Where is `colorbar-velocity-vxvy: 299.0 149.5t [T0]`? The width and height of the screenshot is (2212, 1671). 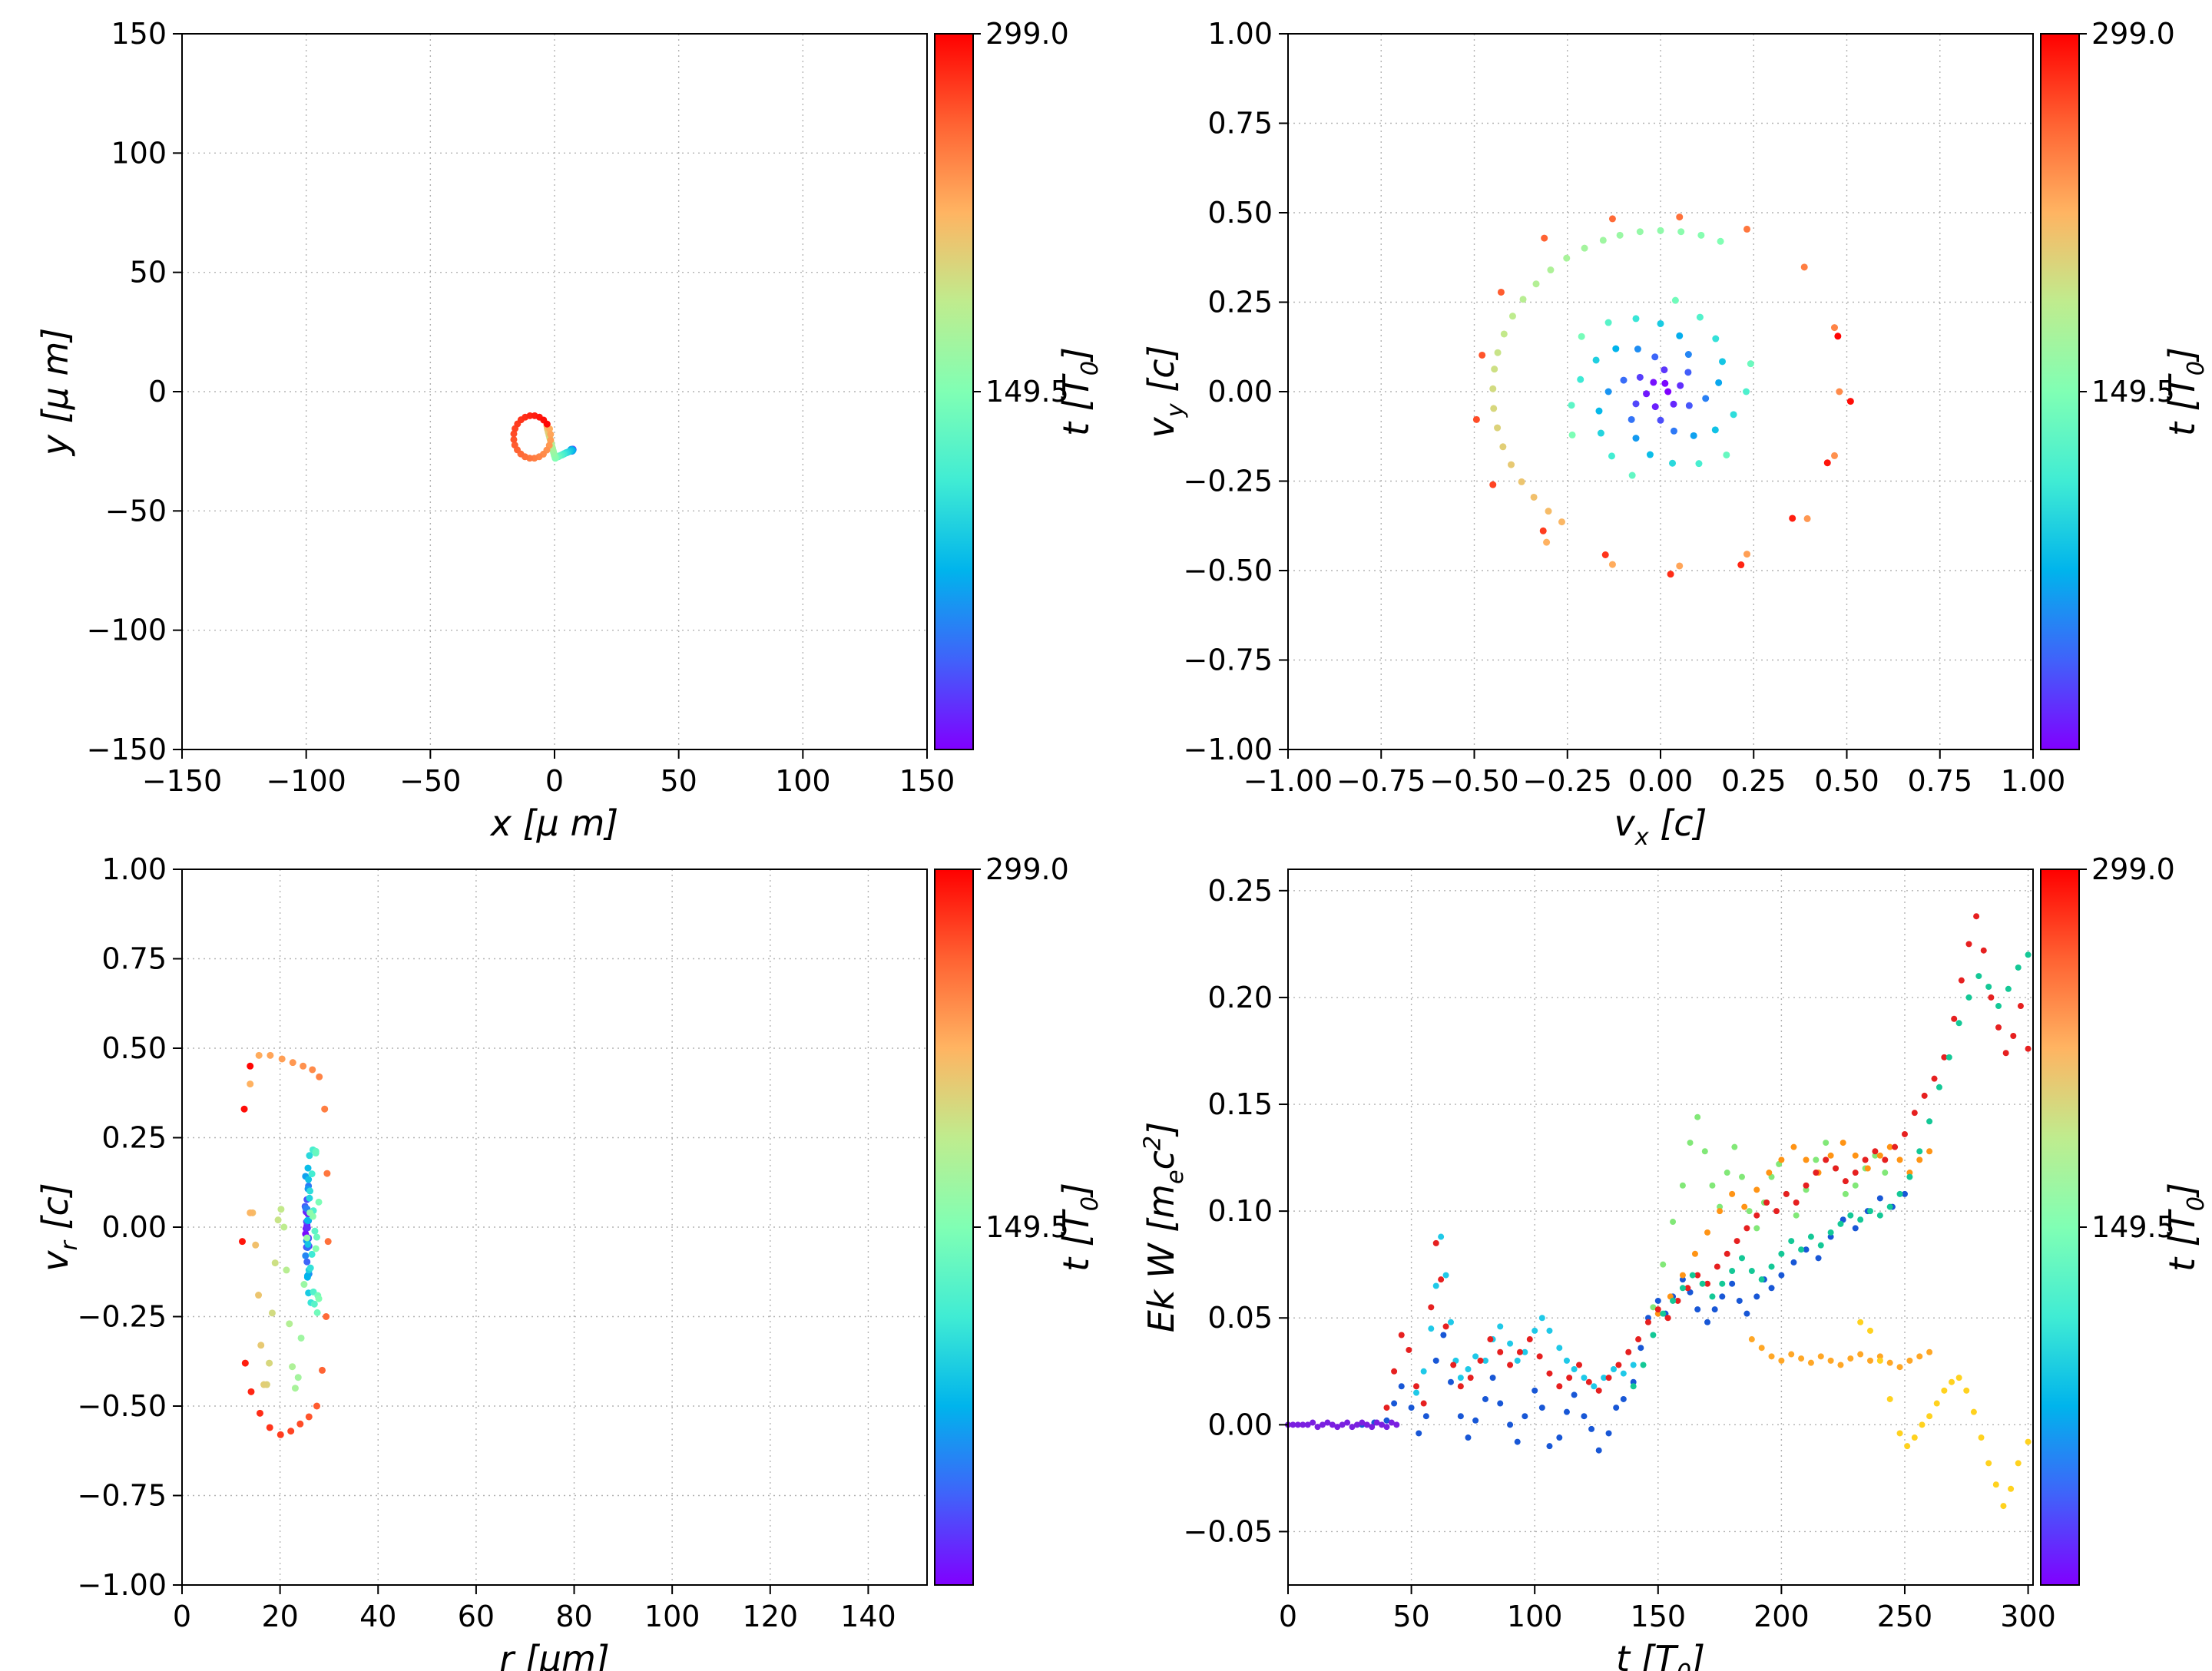
colorbar-velocity-vxvy: 299.0 149.5t [T0] is located at coordinates (2125, 383).